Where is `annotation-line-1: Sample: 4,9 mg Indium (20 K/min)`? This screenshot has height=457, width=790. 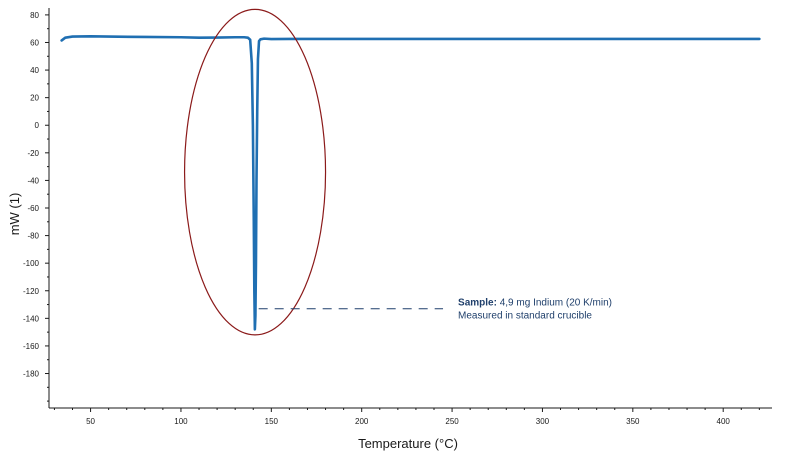 annotation-line-1: Sample: 4,9 mg Indium (20 K/min) is located at coordinates (535, 303).